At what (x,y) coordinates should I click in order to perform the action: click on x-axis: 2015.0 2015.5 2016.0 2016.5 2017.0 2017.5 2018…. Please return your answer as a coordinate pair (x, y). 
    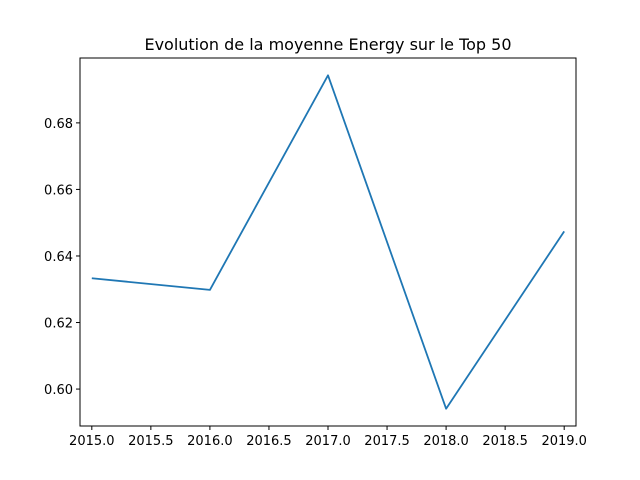
    Looking at the image, I should click on (328, 437).